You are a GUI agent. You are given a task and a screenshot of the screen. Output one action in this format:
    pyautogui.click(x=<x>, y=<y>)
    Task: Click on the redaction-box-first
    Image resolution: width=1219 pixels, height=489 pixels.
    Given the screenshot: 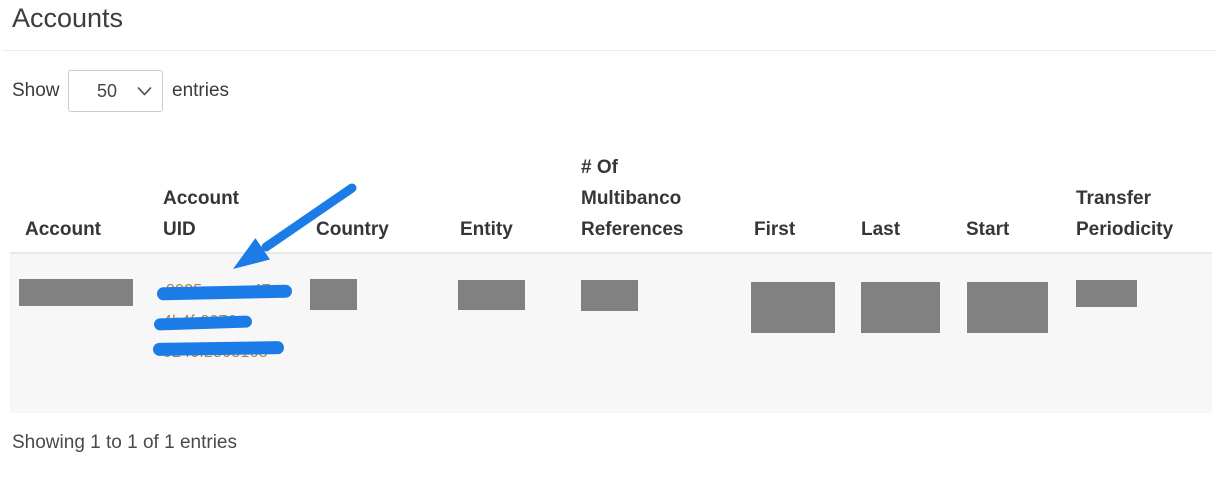 What is the action you would take?
    pyautogui.click(x=793, y=307)
    